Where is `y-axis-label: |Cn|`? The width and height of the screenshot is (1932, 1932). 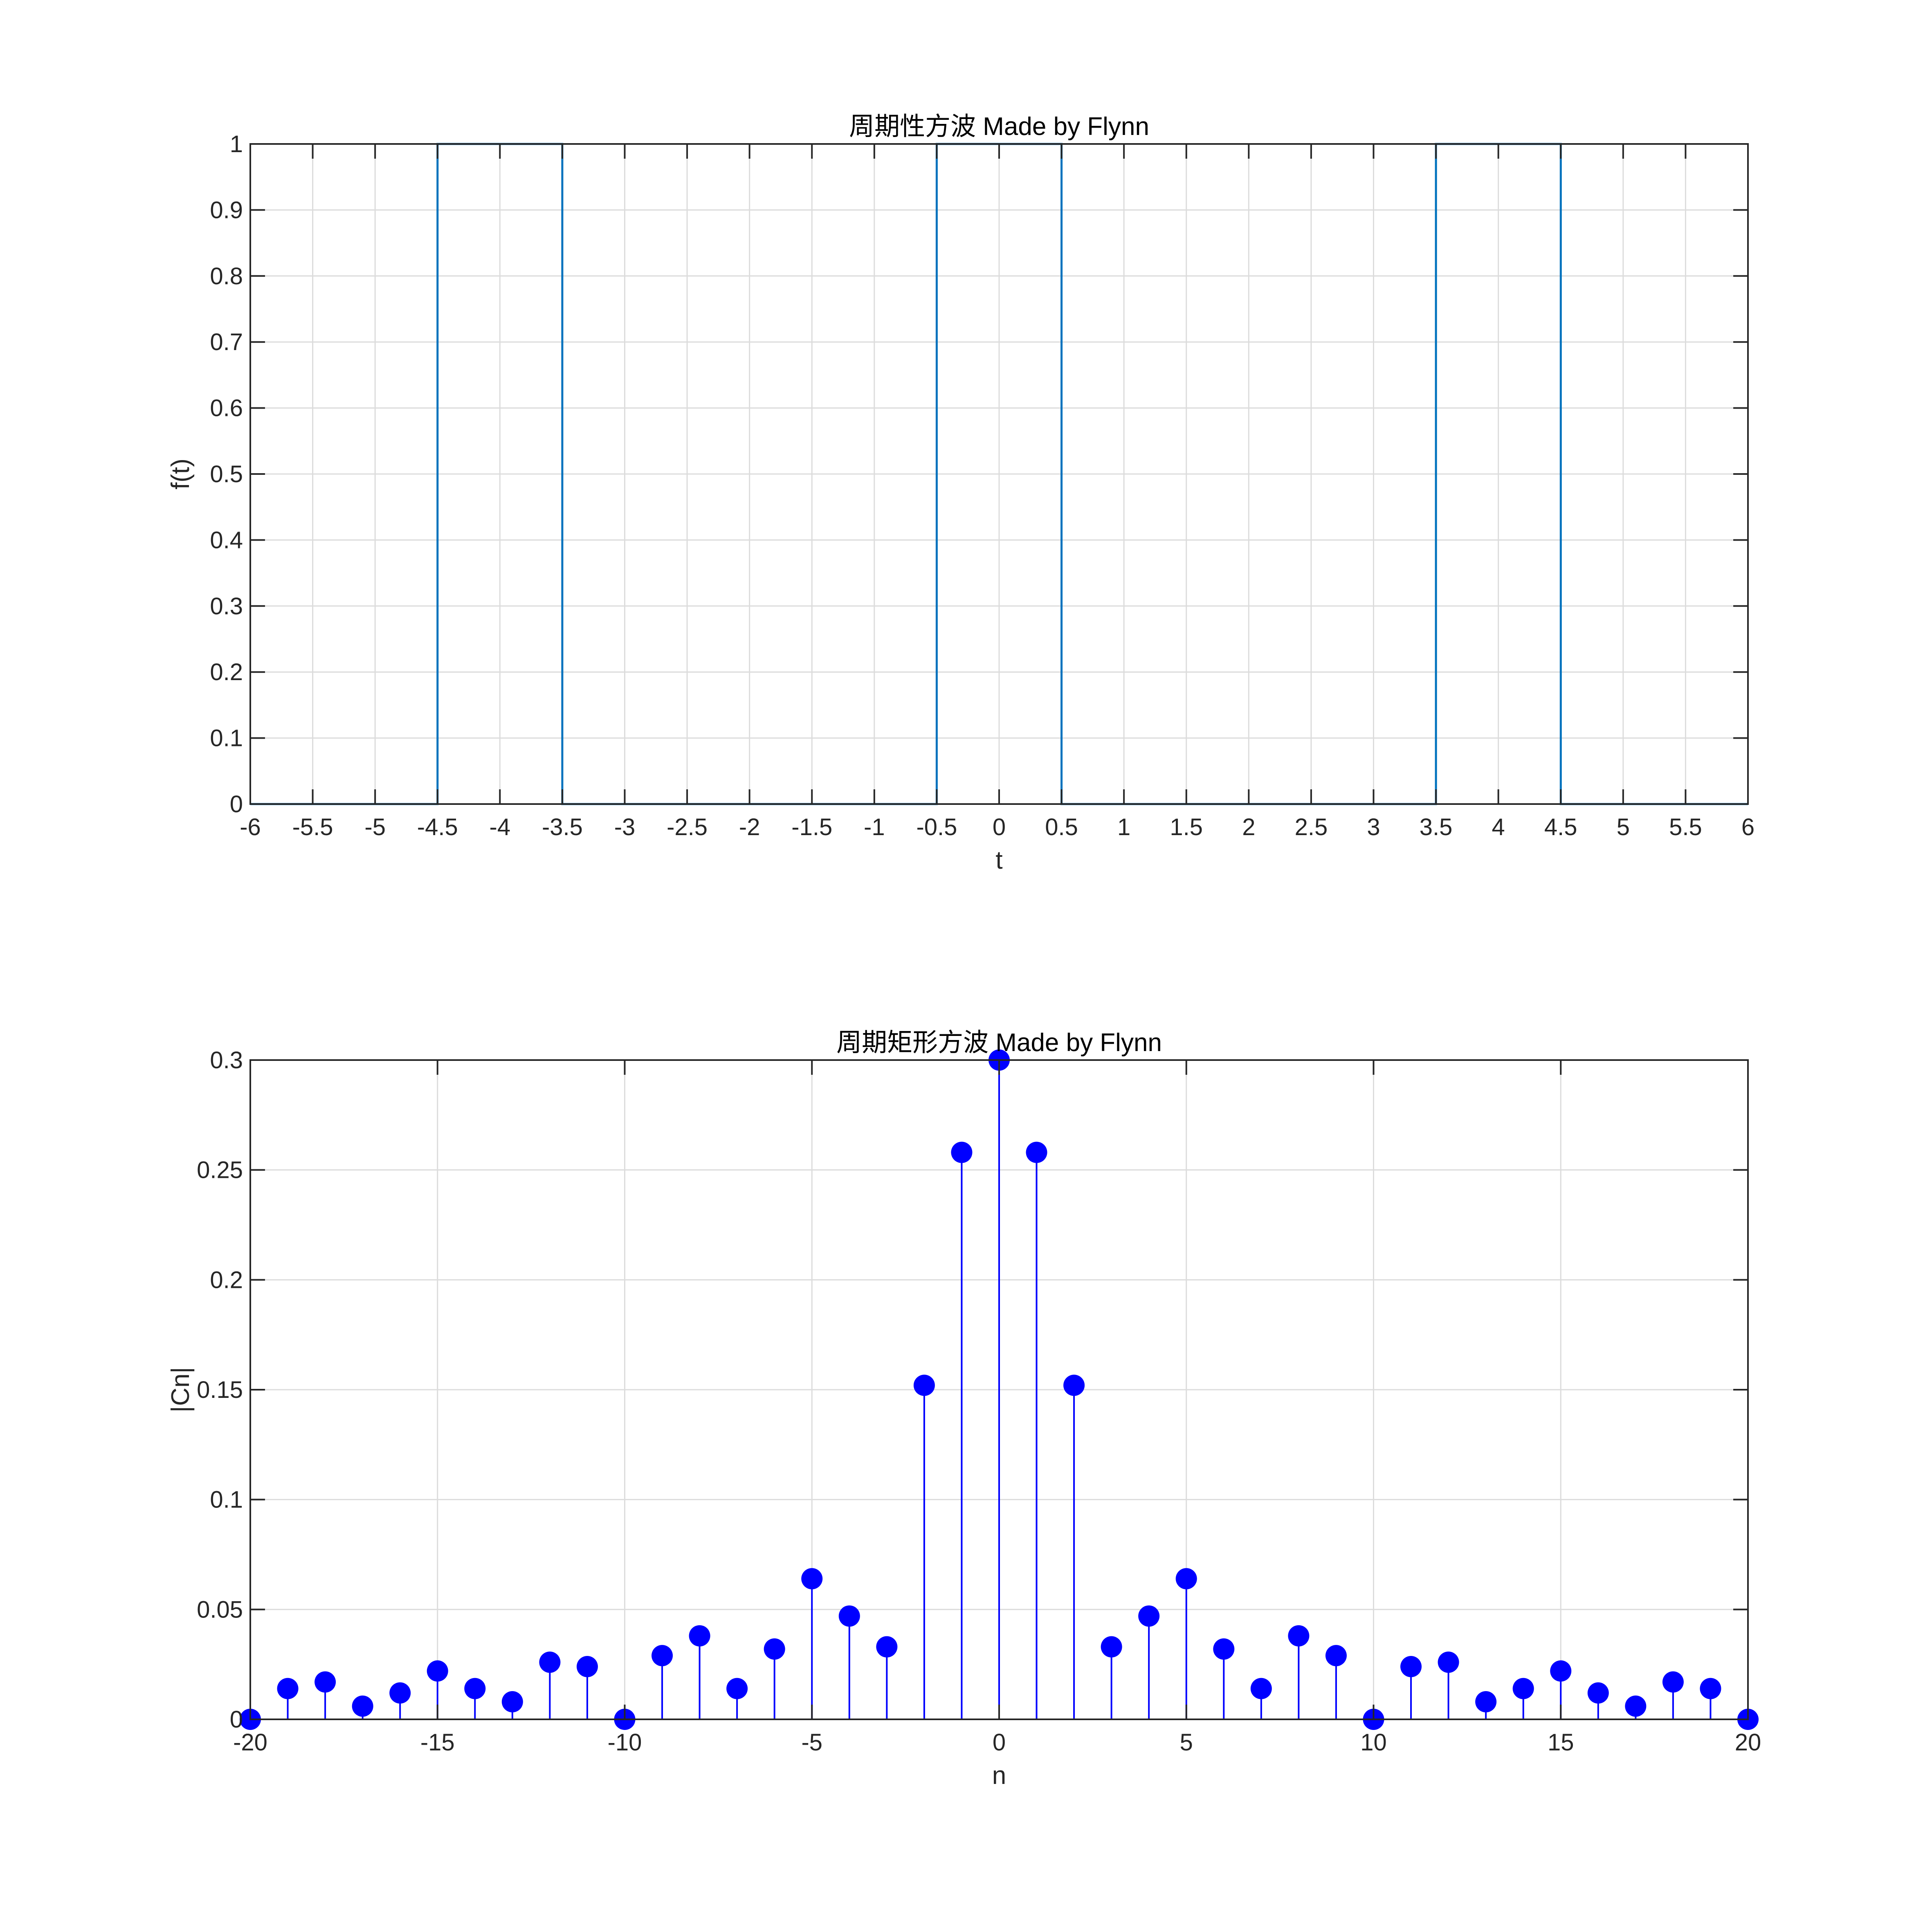
y-axis-label: |Cn| is located at coordinates (181, 1390).